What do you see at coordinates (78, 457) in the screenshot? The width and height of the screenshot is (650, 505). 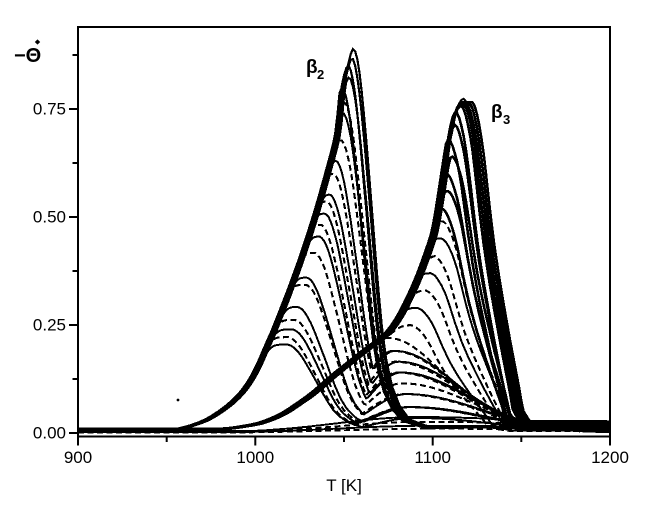 I see `svg-text: 900` at bounding box center [78, 457].